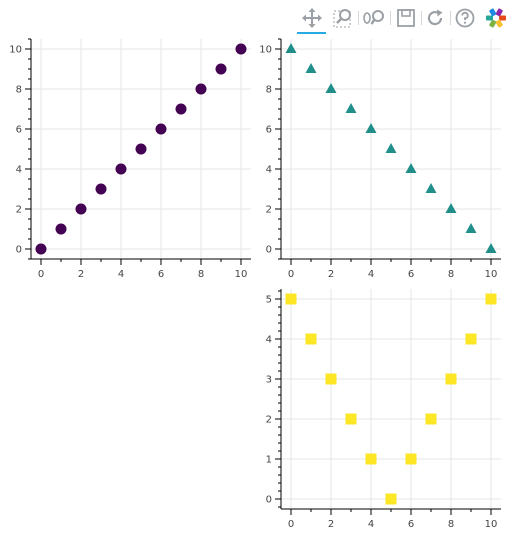  I want to click on bokeh-logo, so click(496, 18).